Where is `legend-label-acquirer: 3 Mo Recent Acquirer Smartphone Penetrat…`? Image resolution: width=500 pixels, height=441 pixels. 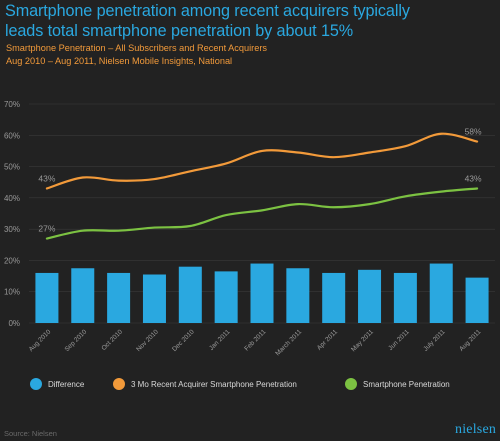
legend-label-acquirer: 3 Mo Recent Acquirer Smartphone Penetrat… is located at coordinates (214, 384).